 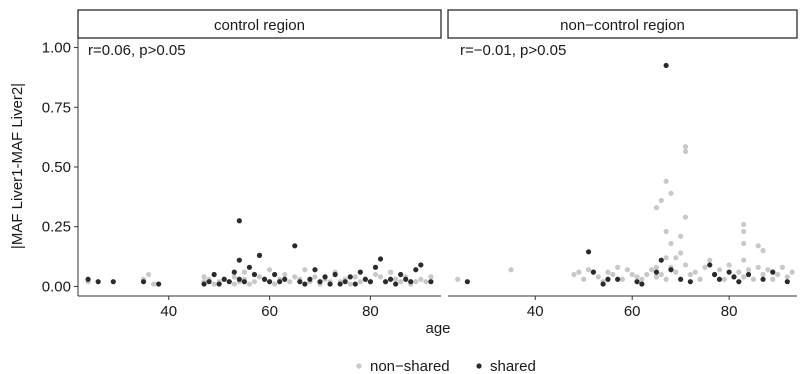 I want to click on x-ticks-control-region: 40 60 80, so click(x=269, y=308).